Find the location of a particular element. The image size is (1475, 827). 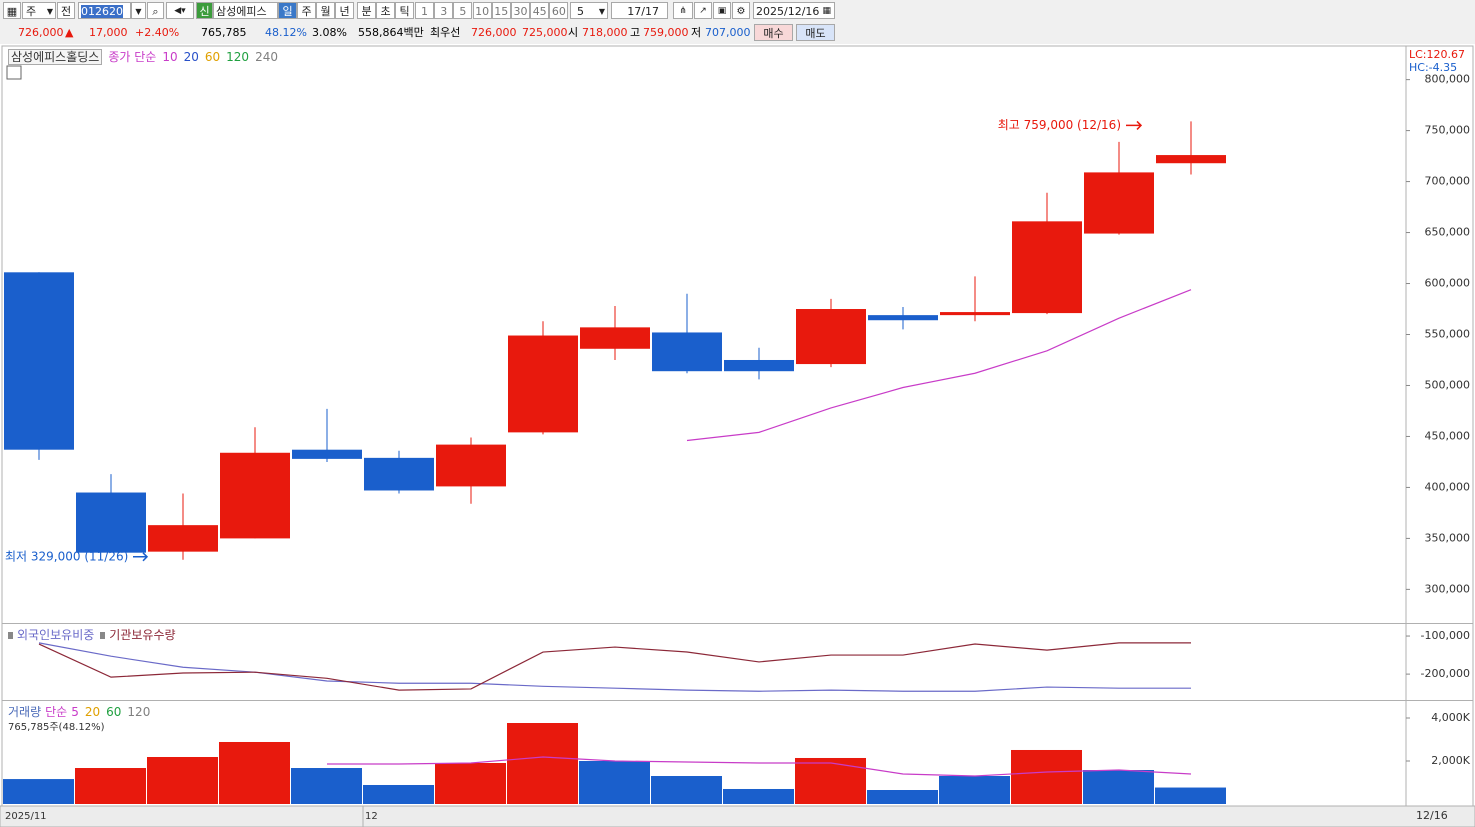

low-annotation: 최저 329,000 (11/26) is located at coordinates (66, 556).